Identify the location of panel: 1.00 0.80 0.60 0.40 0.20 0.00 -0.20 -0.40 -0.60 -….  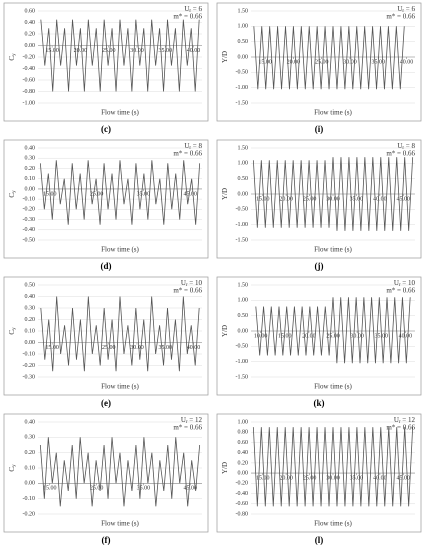
(319, 473).